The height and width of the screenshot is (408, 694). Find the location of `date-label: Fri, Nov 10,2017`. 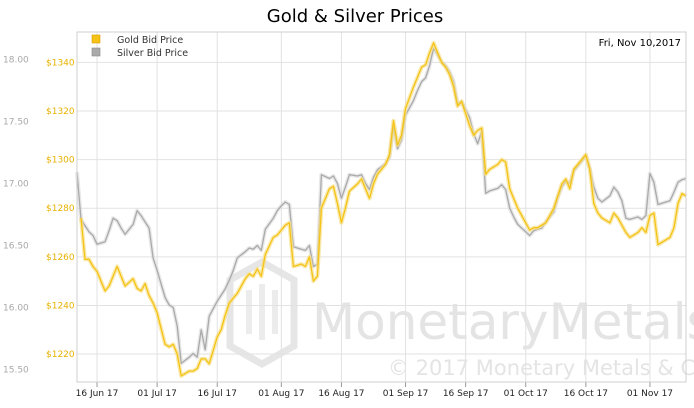

date-label: Fri, Nov 10,2017 is located at coordinates (640, 43).